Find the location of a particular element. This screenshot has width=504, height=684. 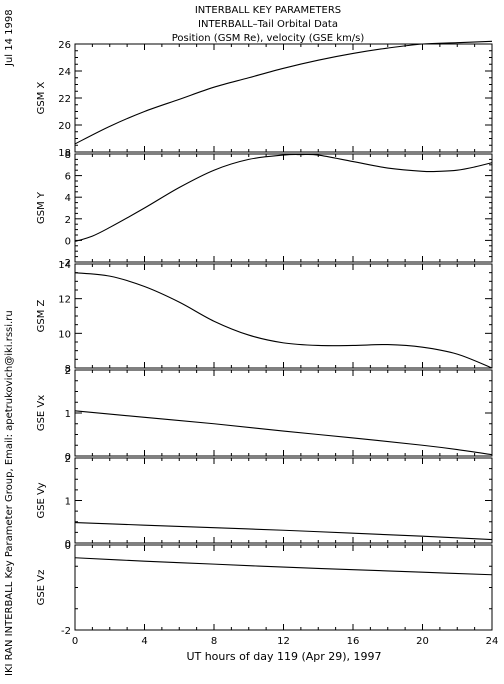

y-tick-label: 18 is located at coordinates (64, 153).